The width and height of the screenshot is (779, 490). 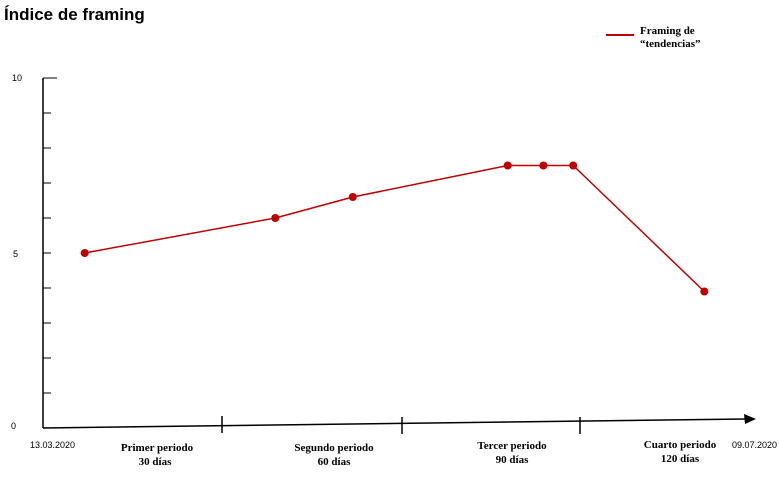 I want to click on period-label-1-days: 30 días, so click(x=155, y=462).